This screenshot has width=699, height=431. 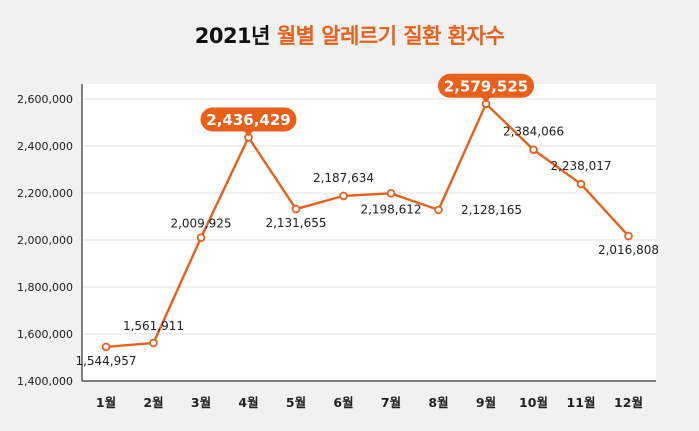 I want to click on x-tick-label: 4월, so click(x=248, y=402).